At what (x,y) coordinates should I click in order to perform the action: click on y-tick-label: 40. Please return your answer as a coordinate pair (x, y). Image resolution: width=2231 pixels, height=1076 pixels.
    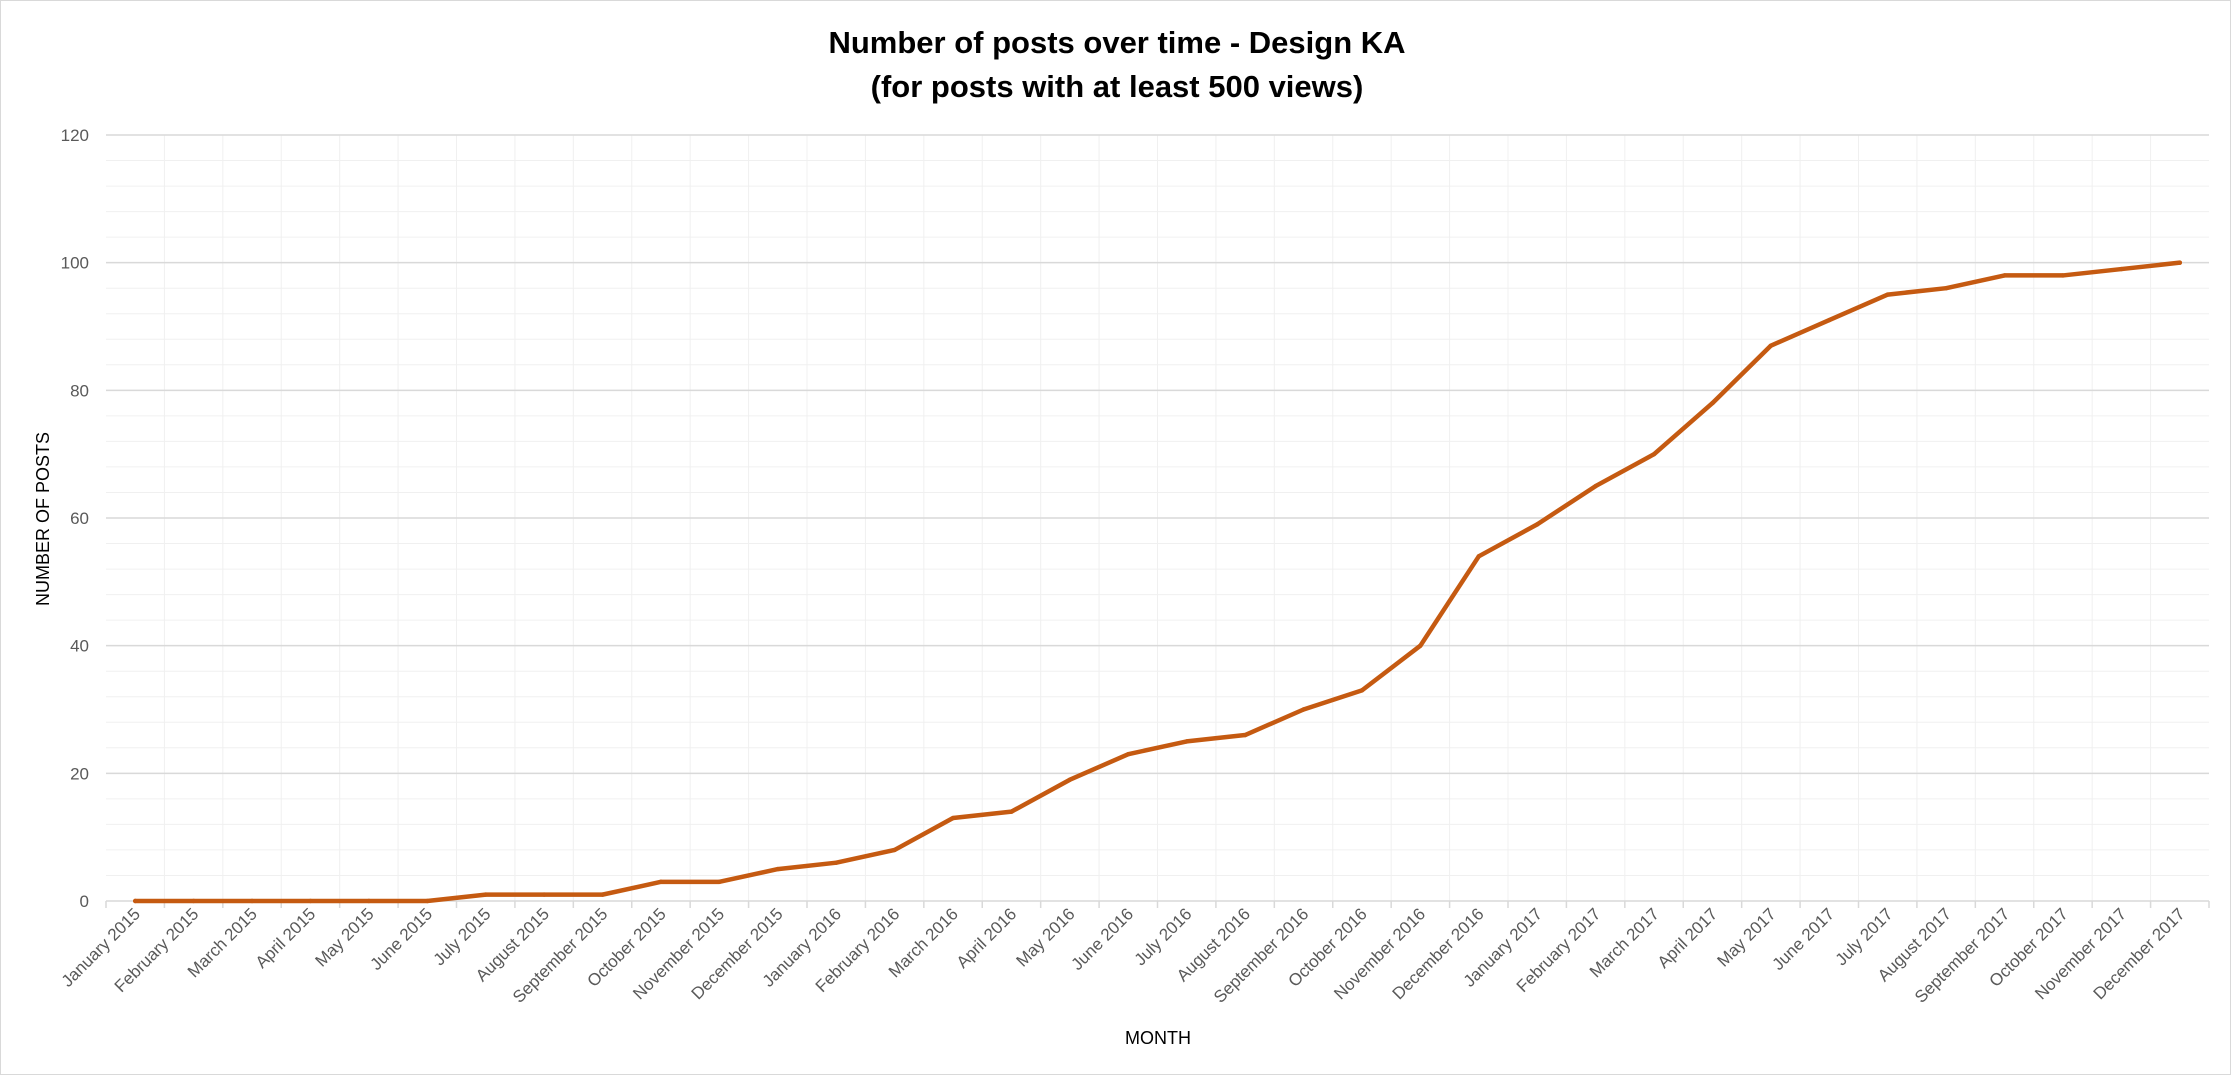
    Looking at the image, I should click on (79, 646).